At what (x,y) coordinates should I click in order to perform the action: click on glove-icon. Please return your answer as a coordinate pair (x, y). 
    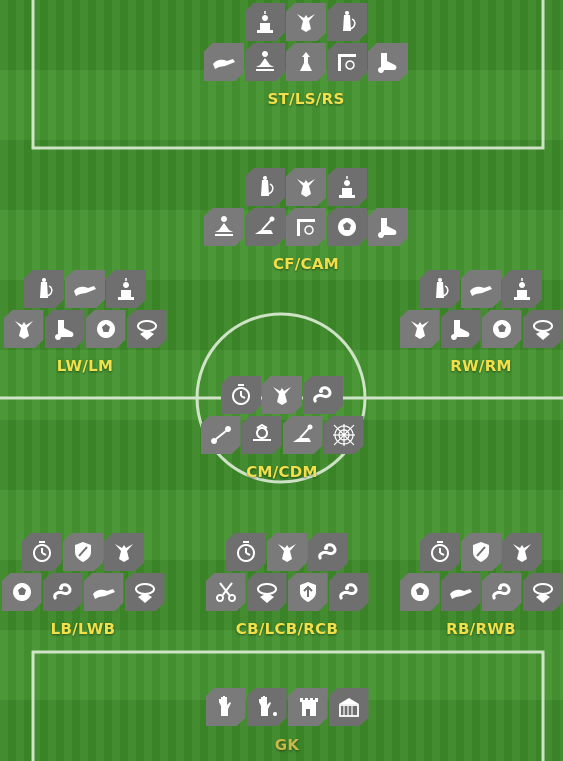
    Looking at the image, I should click on (224, 706).